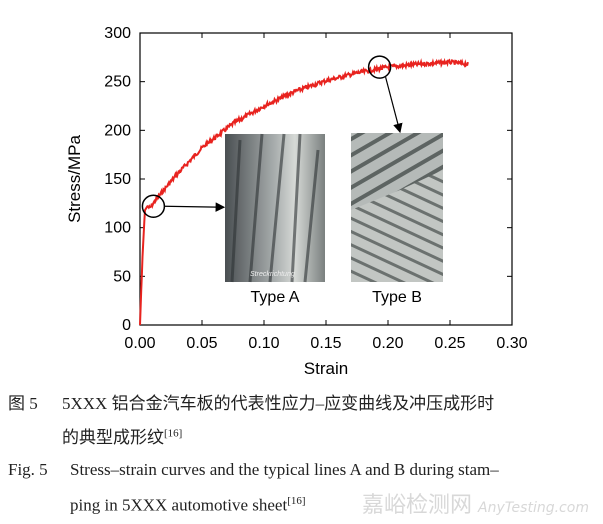 The image size is (603, 524). What do you see at coordinates (117, 228) in the screenshot?
I see `y-tick-label: 100` at bounding box center [117, 228].